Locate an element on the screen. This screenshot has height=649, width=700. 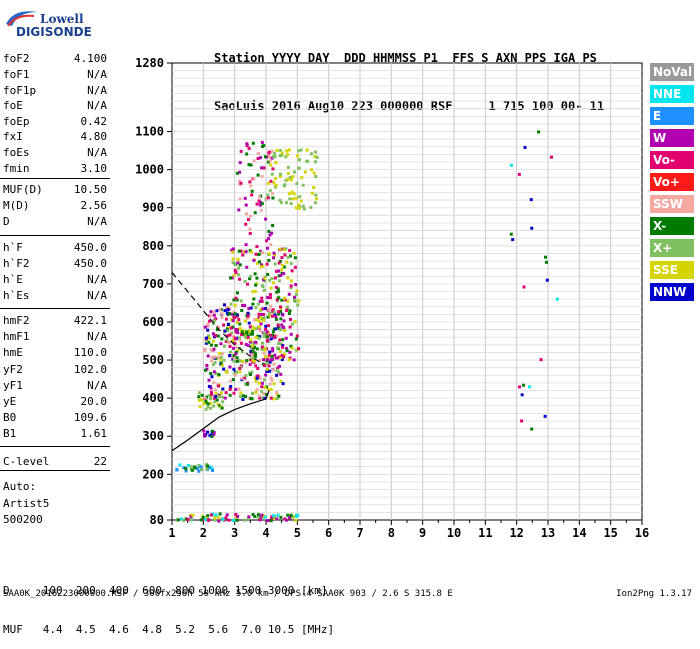
param-name: foEs is located at coordinates (16, 152).